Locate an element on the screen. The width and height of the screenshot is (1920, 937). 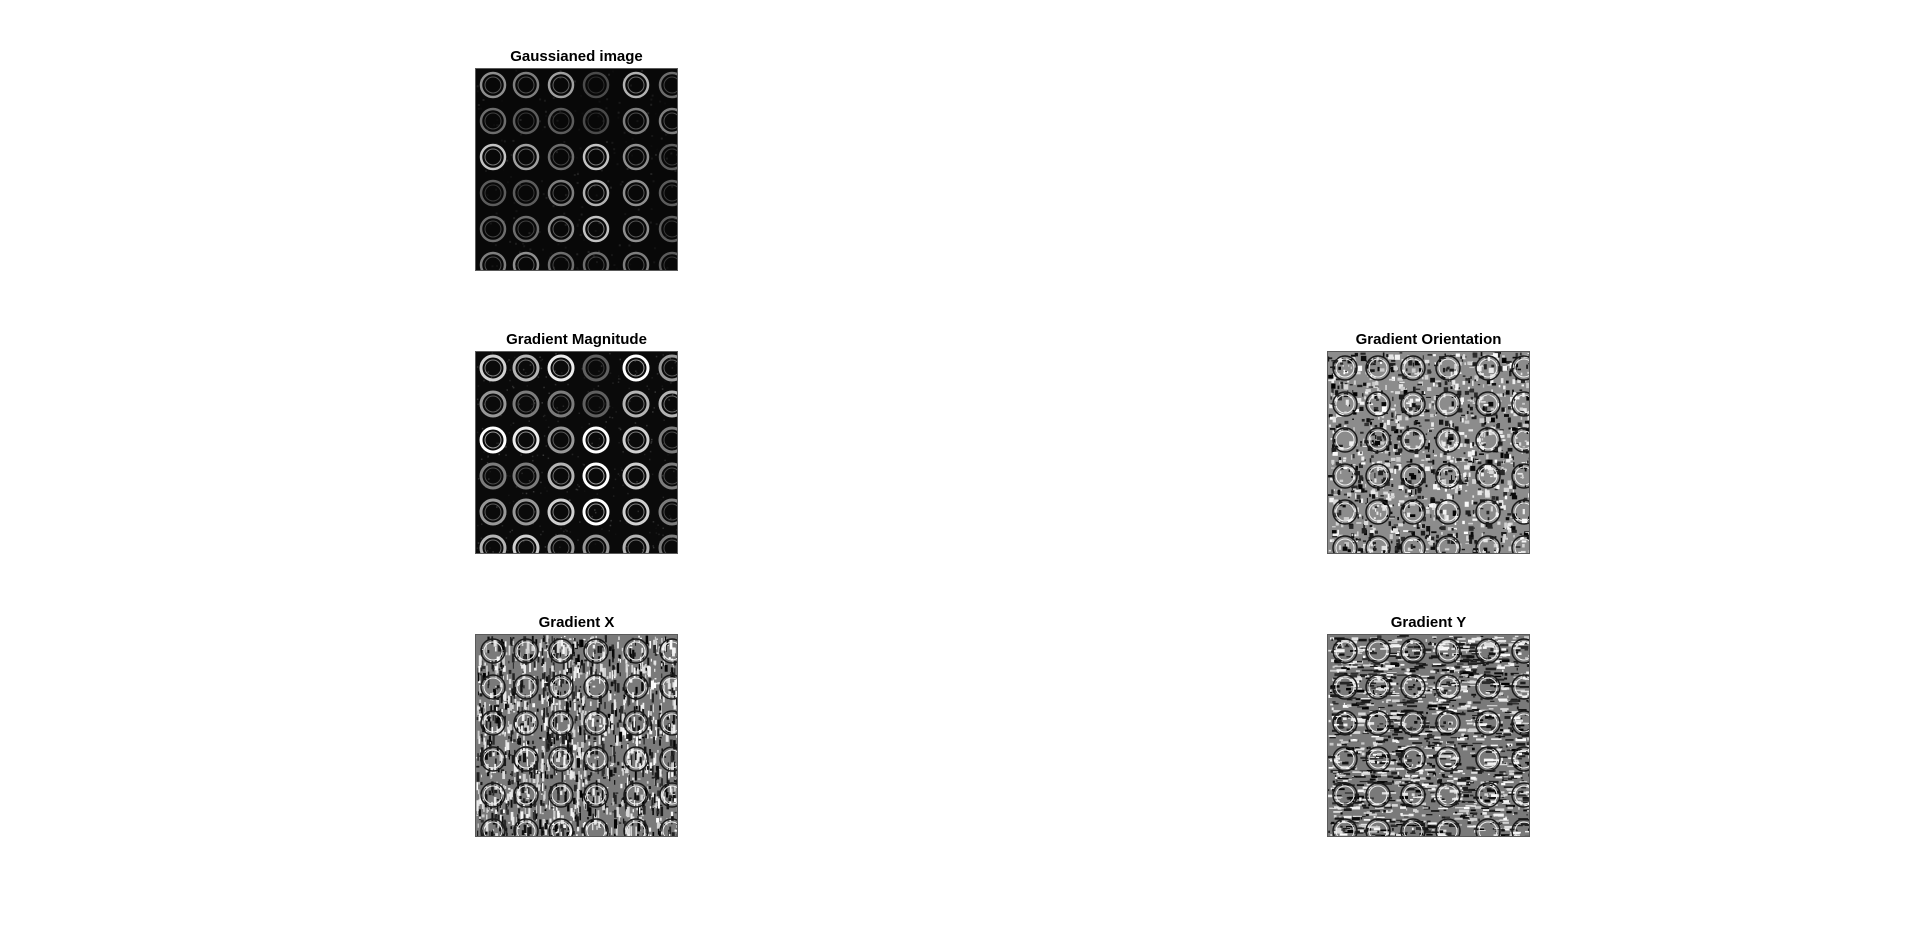
subplot-gaussianed-image: Gaussianed image is located at coordinates (576, 159).